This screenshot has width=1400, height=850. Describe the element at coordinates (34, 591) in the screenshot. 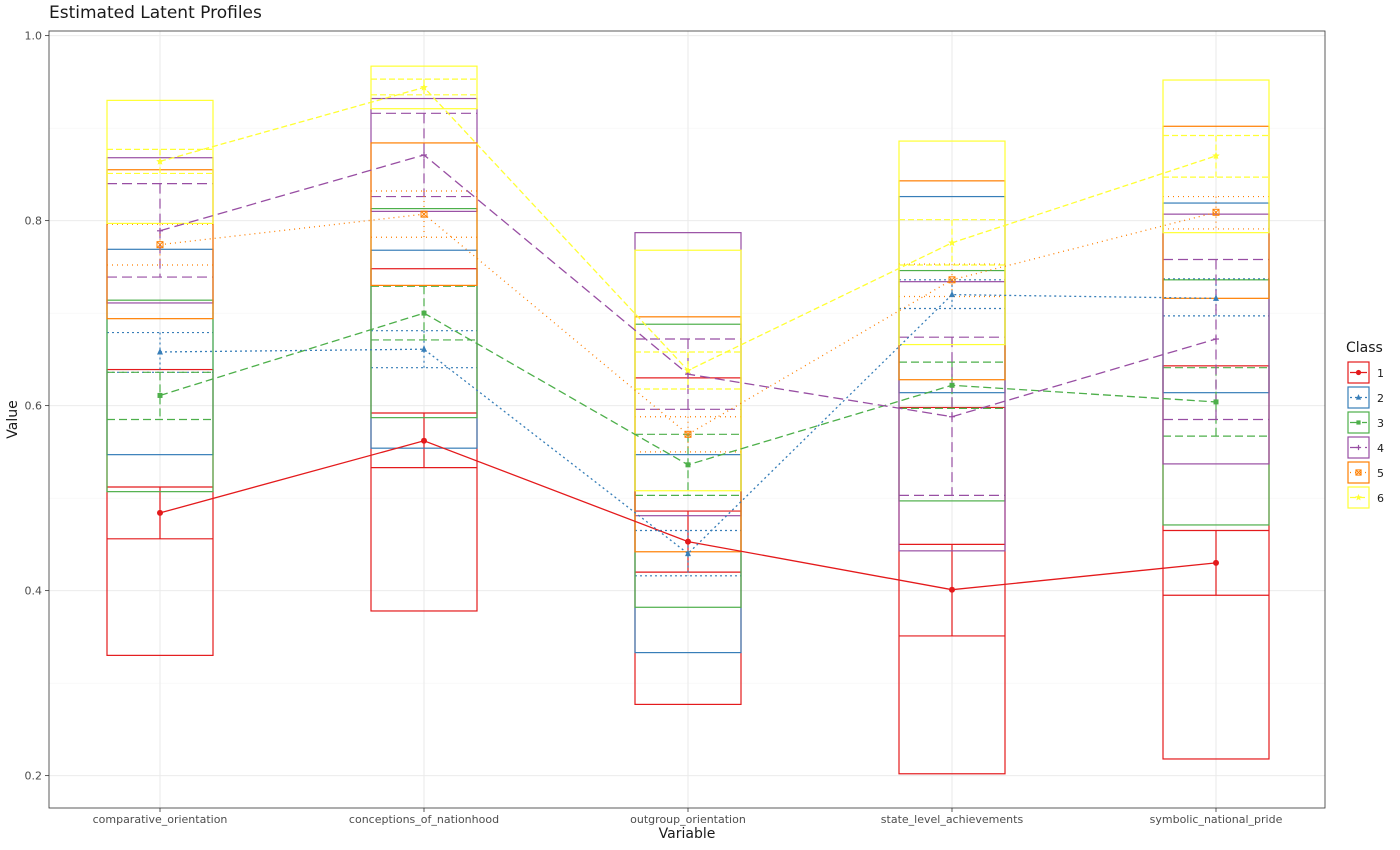

I see `y-tick-label: 0.4` at that location.